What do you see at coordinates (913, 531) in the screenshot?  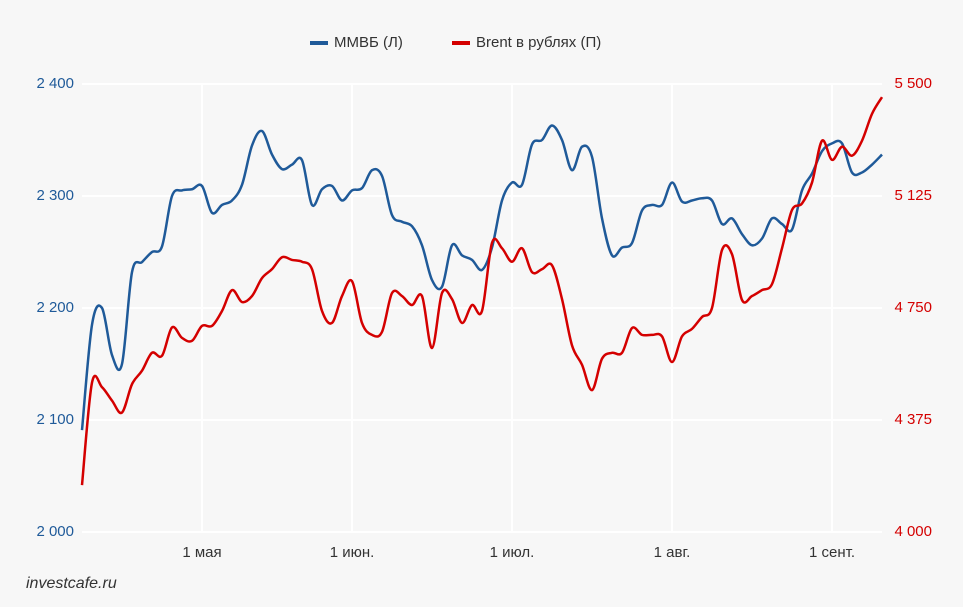 I see `y2-tick-label: 4 000` at bounding box center [913, 531].